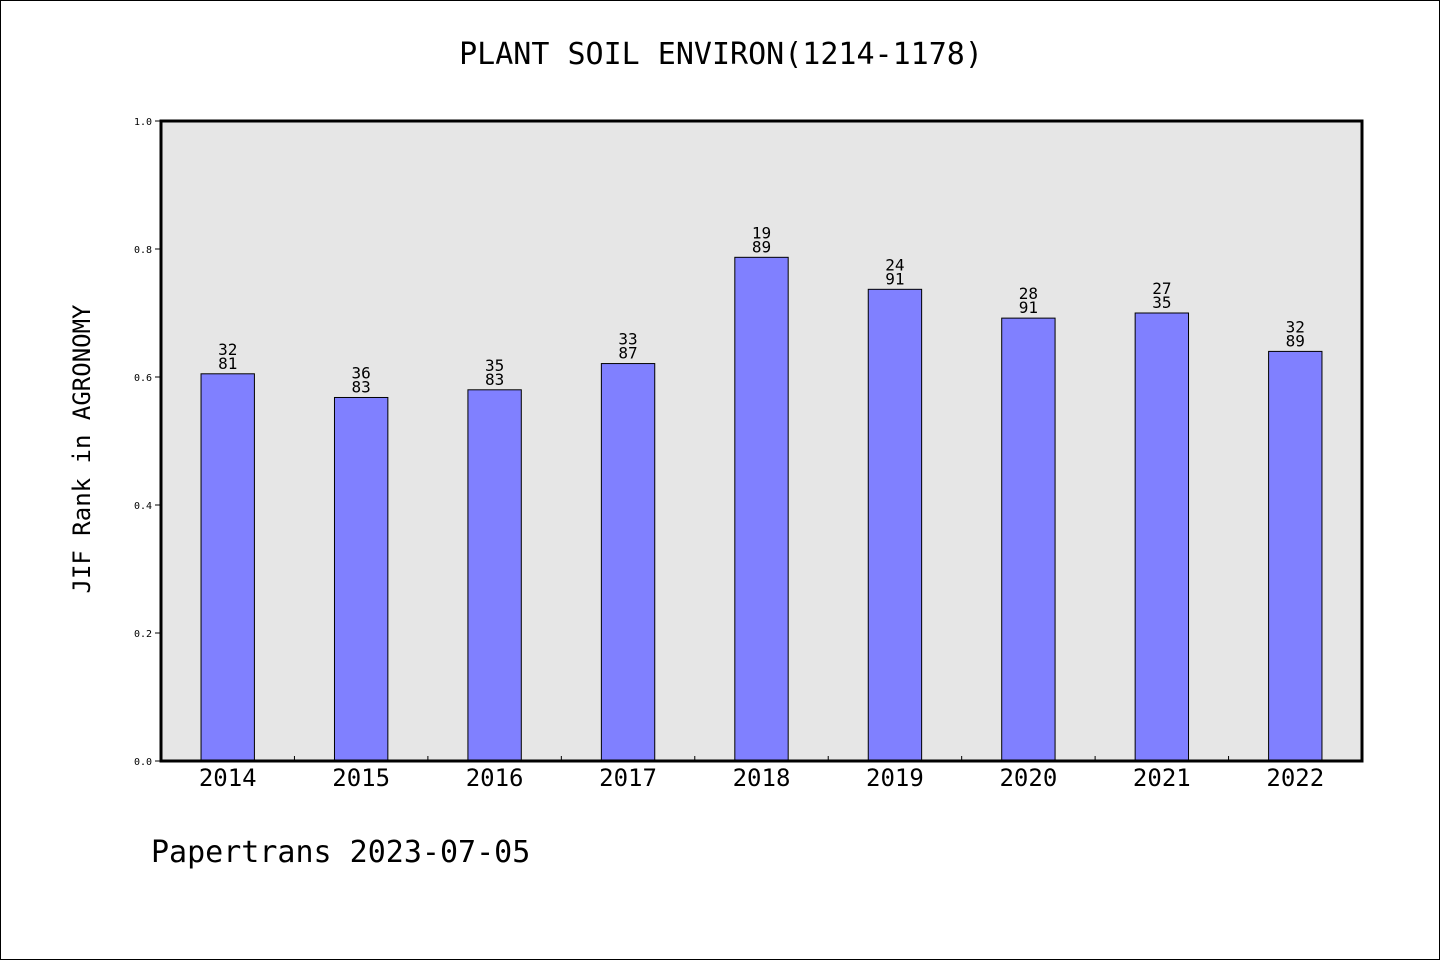 The width and height of the screenshot is (1440, 961). What do you see at coordinates (143, 122) in the screenshot?
I see `y-tick-label-1.0: 1.0` at bounding box center [143, 122].